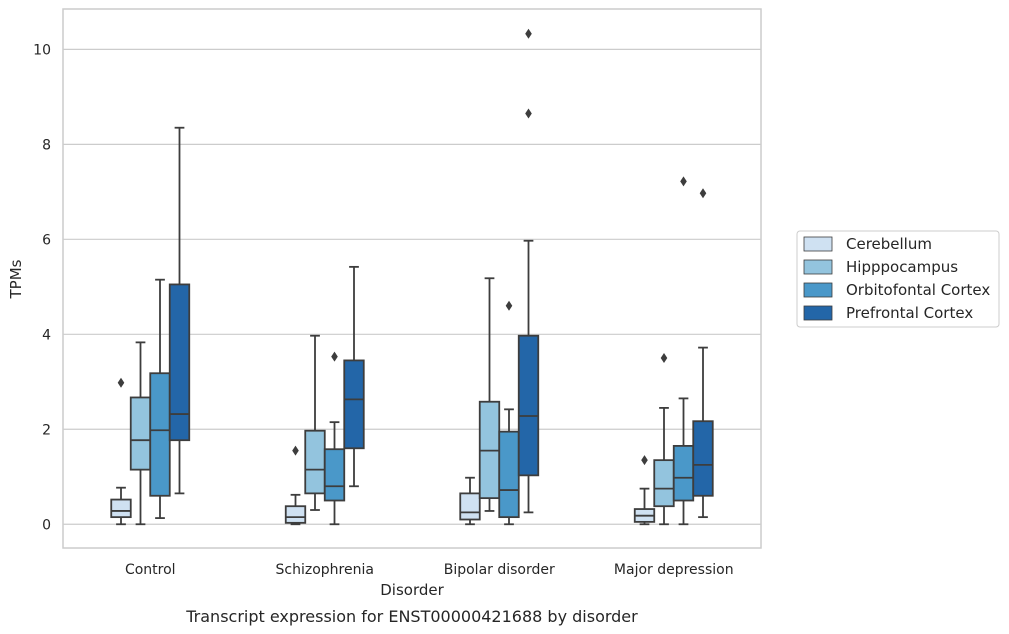 This screenshot has width=1009, height=634. Describe the element at coordinates (674, 570) in the screenshot. I see `x-tick-label: Major depression` at that location.